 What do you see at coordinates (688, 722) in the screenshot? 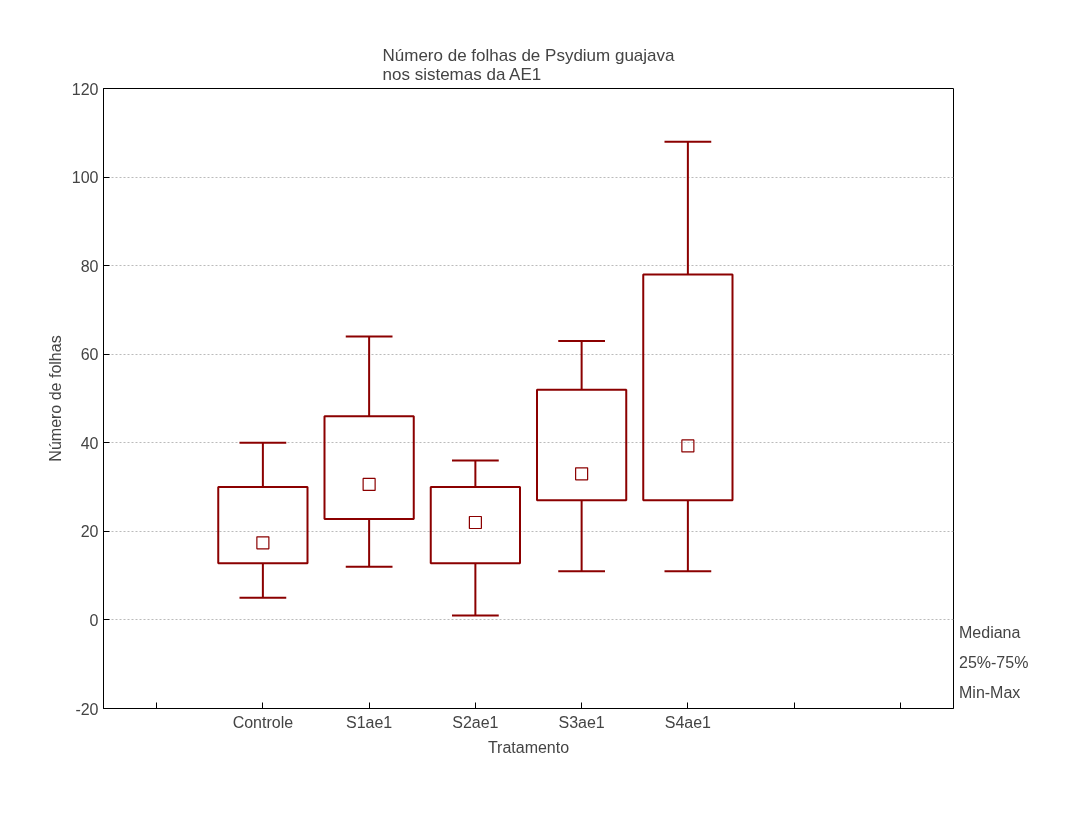
I see `x-tick-label: S4ae1` at bounding box center [688, 722].